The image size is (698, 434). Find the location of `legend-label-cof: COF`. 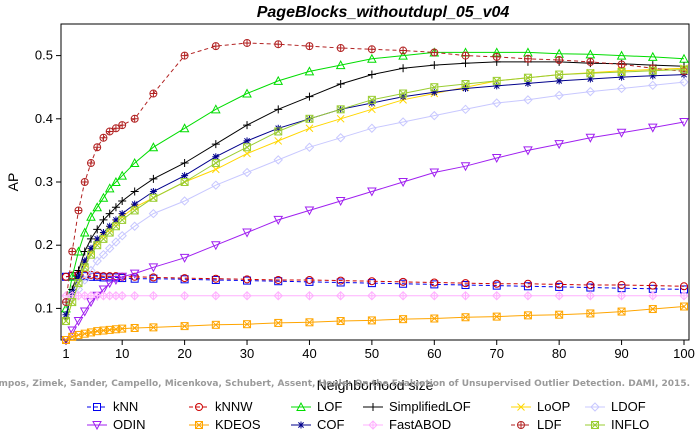

legend-label-cof: COF is located at coordinates (331, 424).